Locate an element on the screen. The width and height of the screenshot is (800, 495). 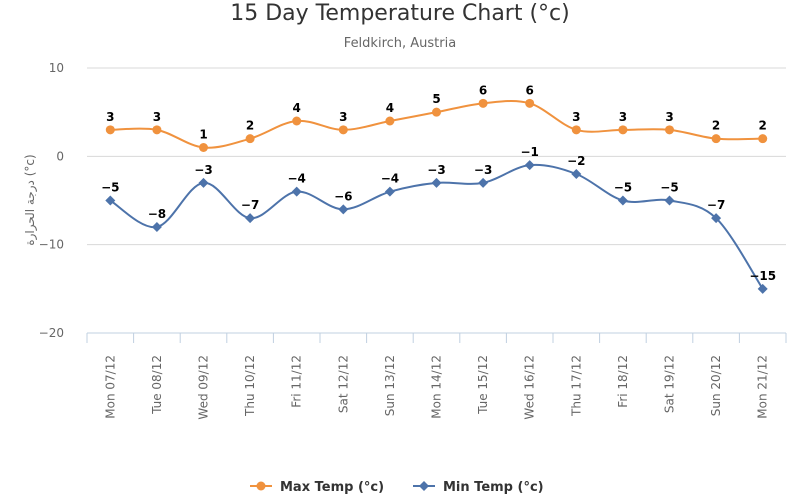
x-tick-label: Thu 17/12 is located at coordinates (576, 386).